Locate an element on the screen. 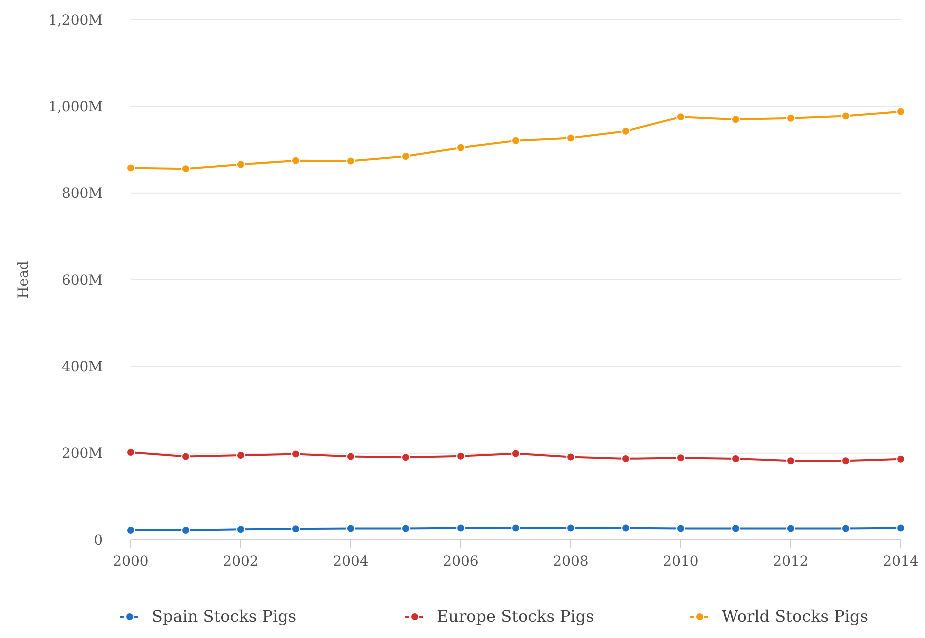 The height and width of the screenshot is (638, 925). x-tick-label: 2014 is located at coordinates (901, 562).